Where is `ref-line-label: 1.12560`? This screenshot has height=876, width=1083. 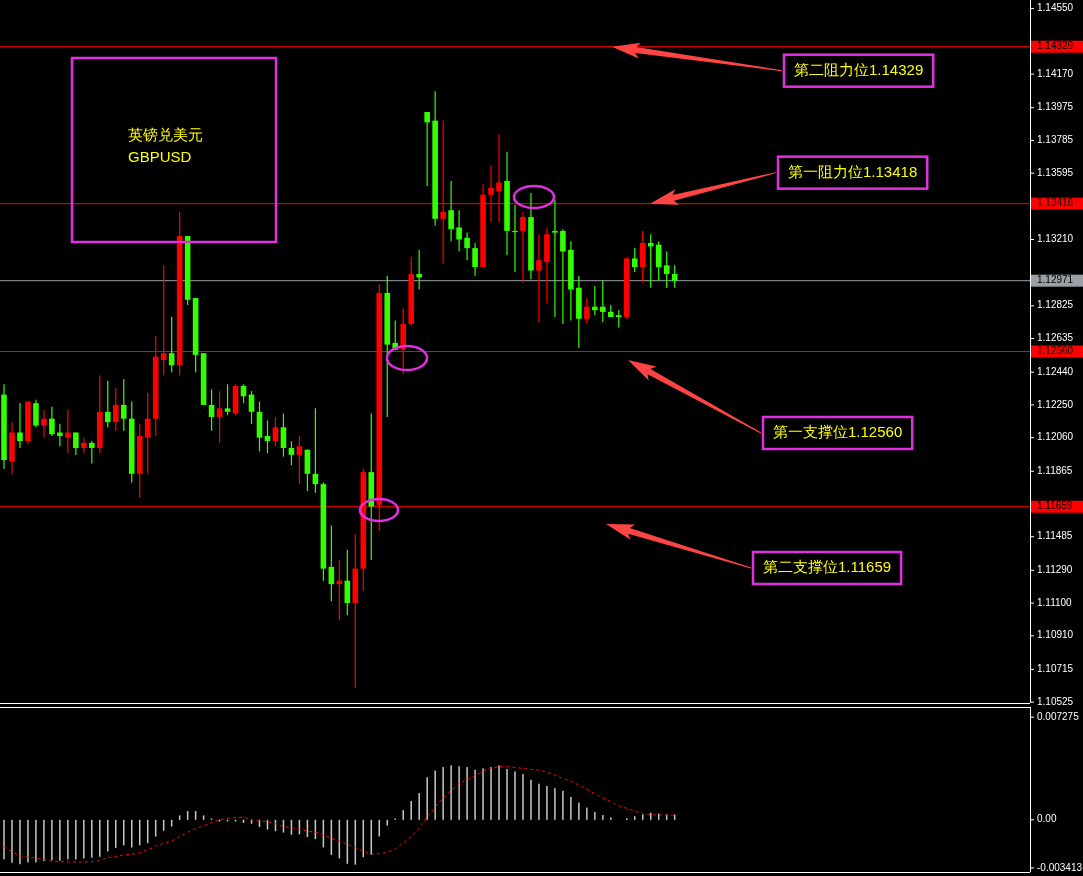
ref-line-label: 1.12560 is located at coordinates (1055, 351).